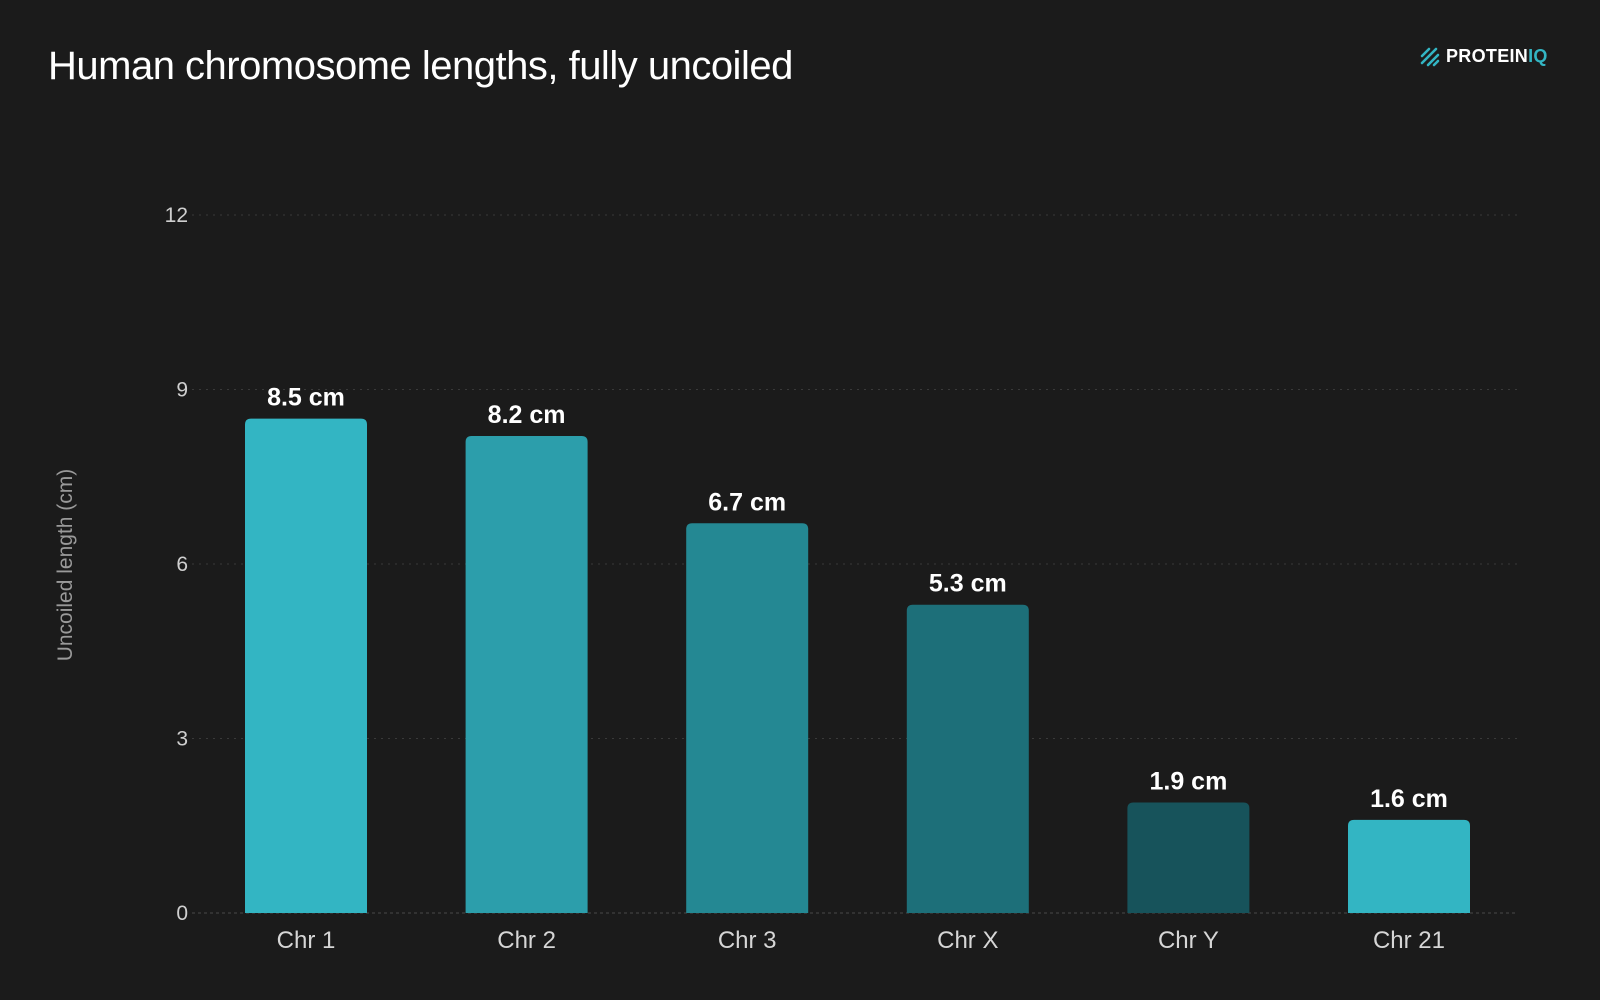 The width and height of the screenshot is (1600, 1000). What do you see at coordinates (967, 758) in the screenshot?
I see `bar-chr-x` at bounding box center [967, 758].